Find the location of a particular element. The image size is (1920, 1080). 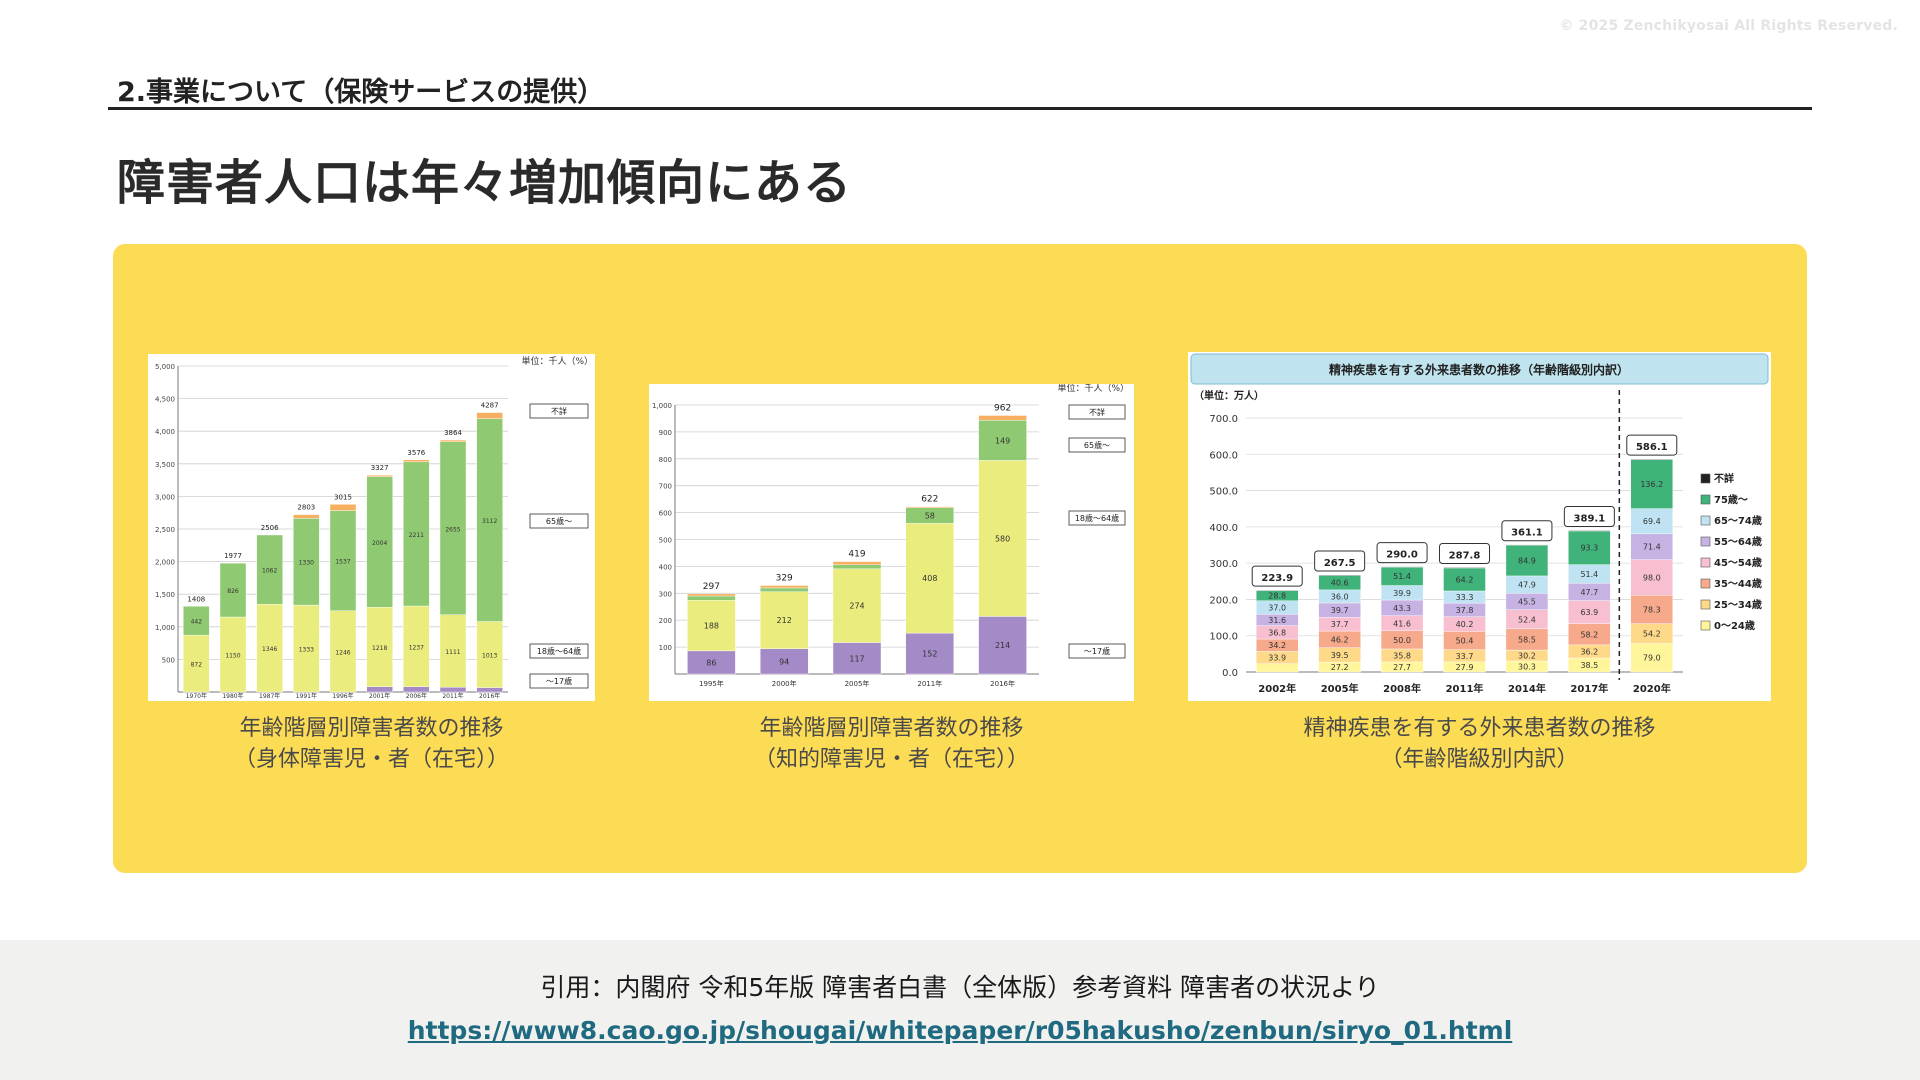

x-tick-label: 1995年 is located at coordinates (711, 683).